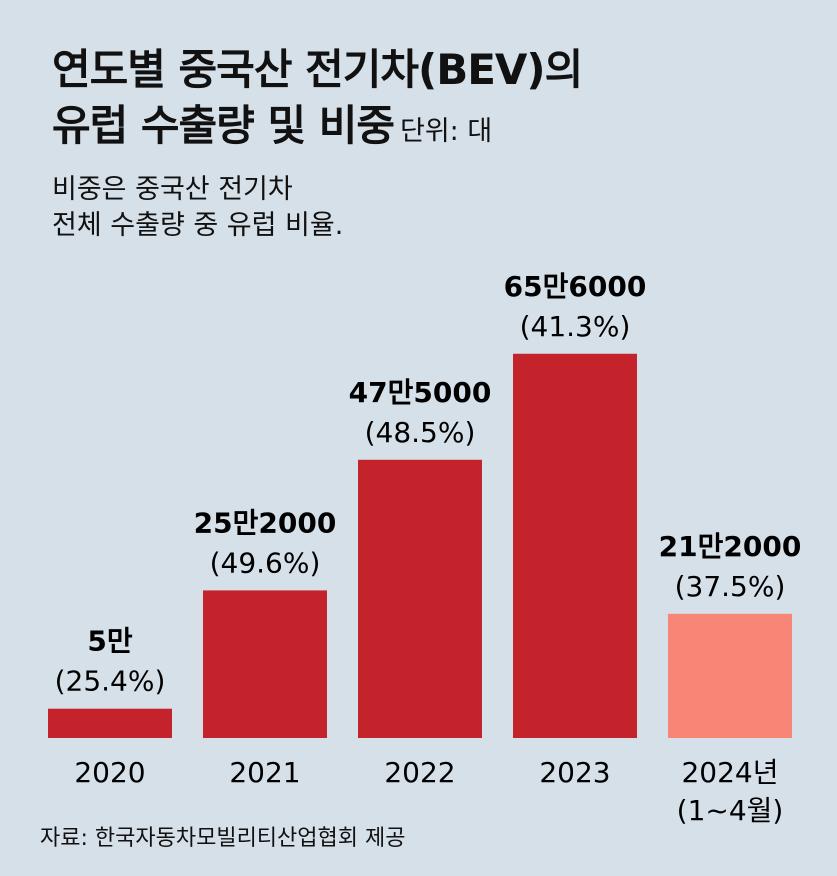  Describe the element at coordinates (574, 772) in the screenshot. I see `x-tick-label-3: 2023` at that location.